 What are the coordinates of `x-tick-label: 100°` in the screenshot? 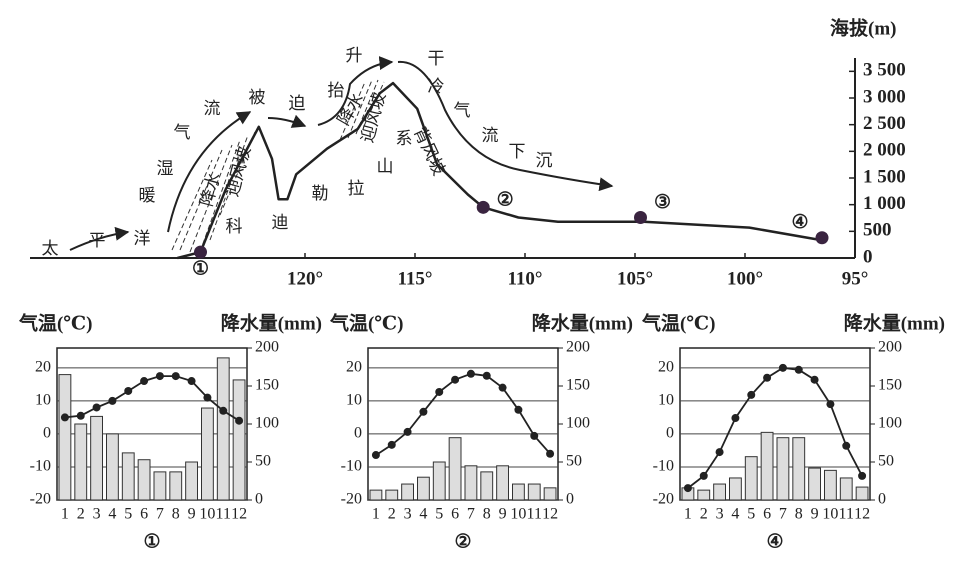 It's located at (745, 278).